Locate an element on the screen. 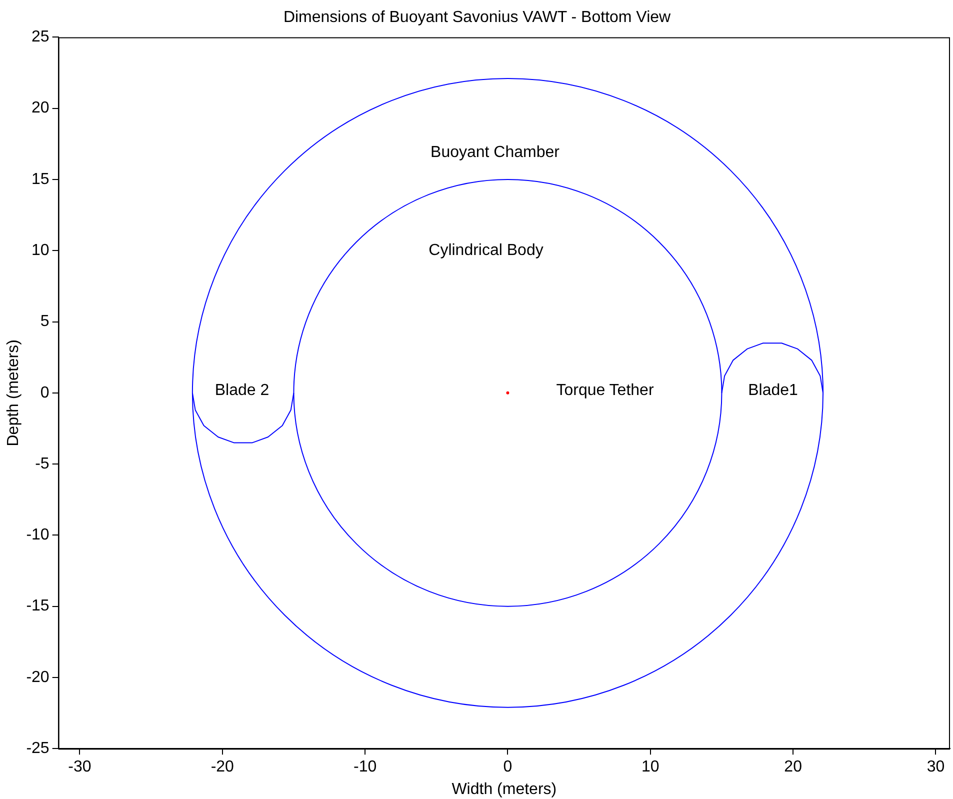 This screenshot has width=953, height=799. y-tick-label: -5 is located at coordinates (42, 463).